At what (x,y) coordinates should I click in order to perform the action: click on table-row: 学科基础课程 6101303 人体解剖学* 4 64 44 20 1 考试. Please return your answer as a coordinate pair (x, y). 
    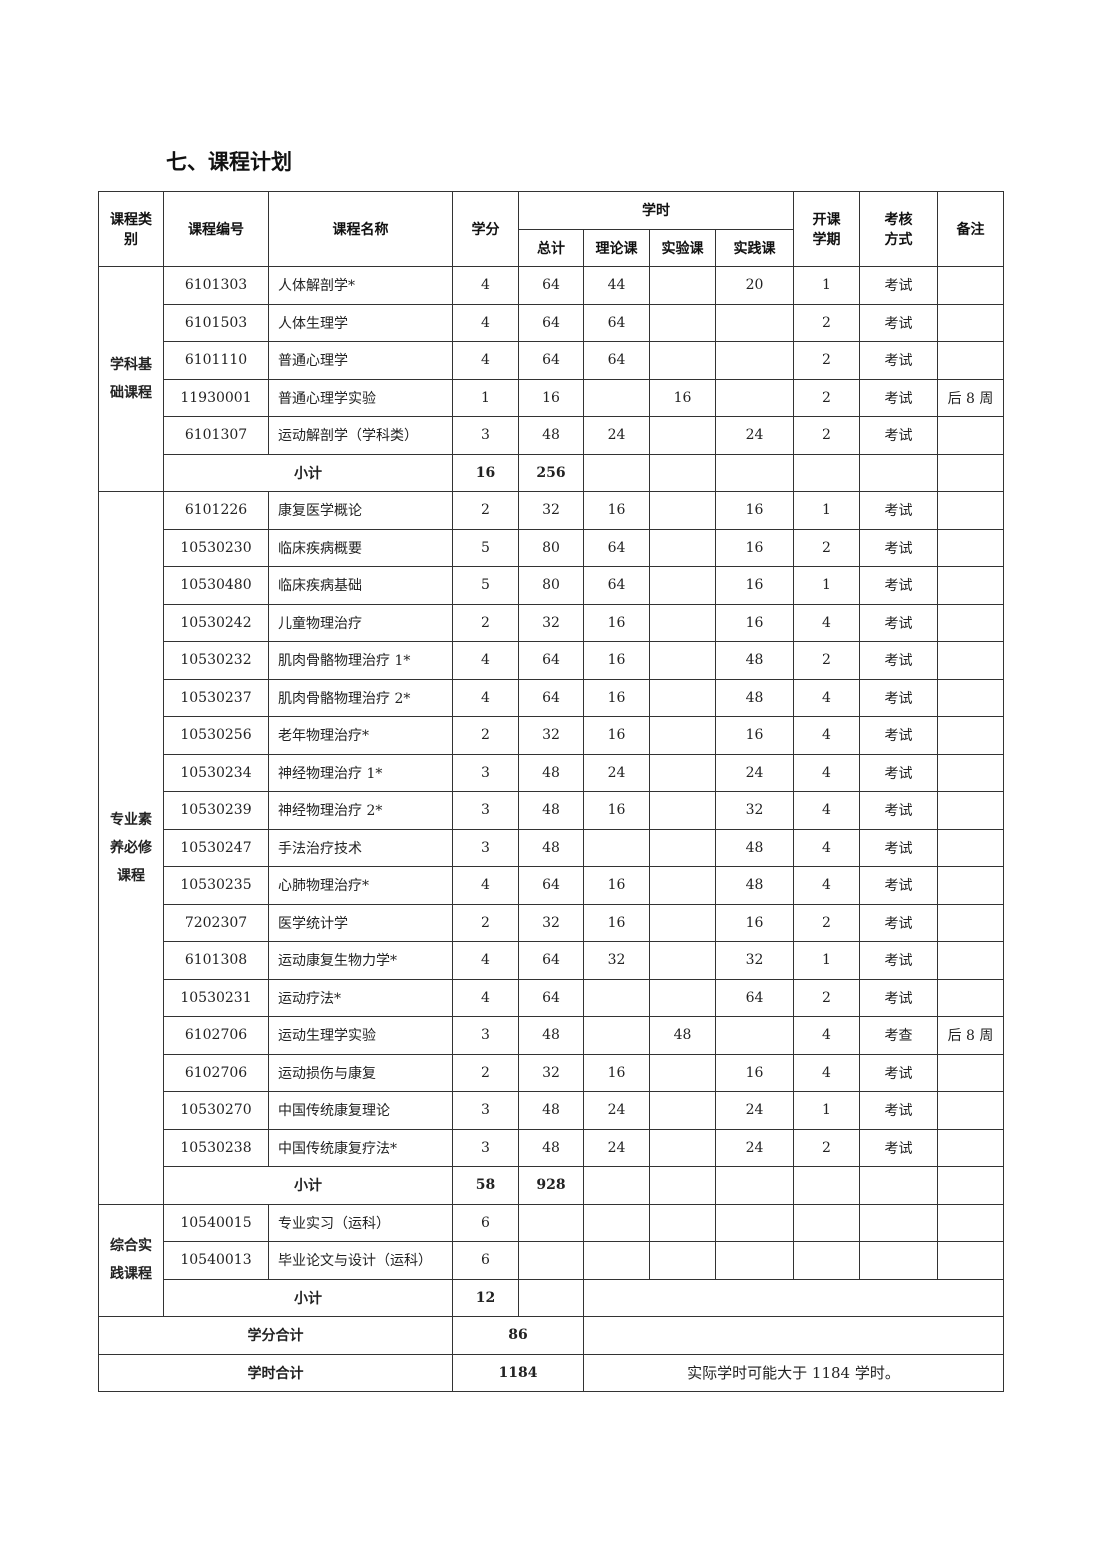
    Looking at the image, I should click on (551, 379).